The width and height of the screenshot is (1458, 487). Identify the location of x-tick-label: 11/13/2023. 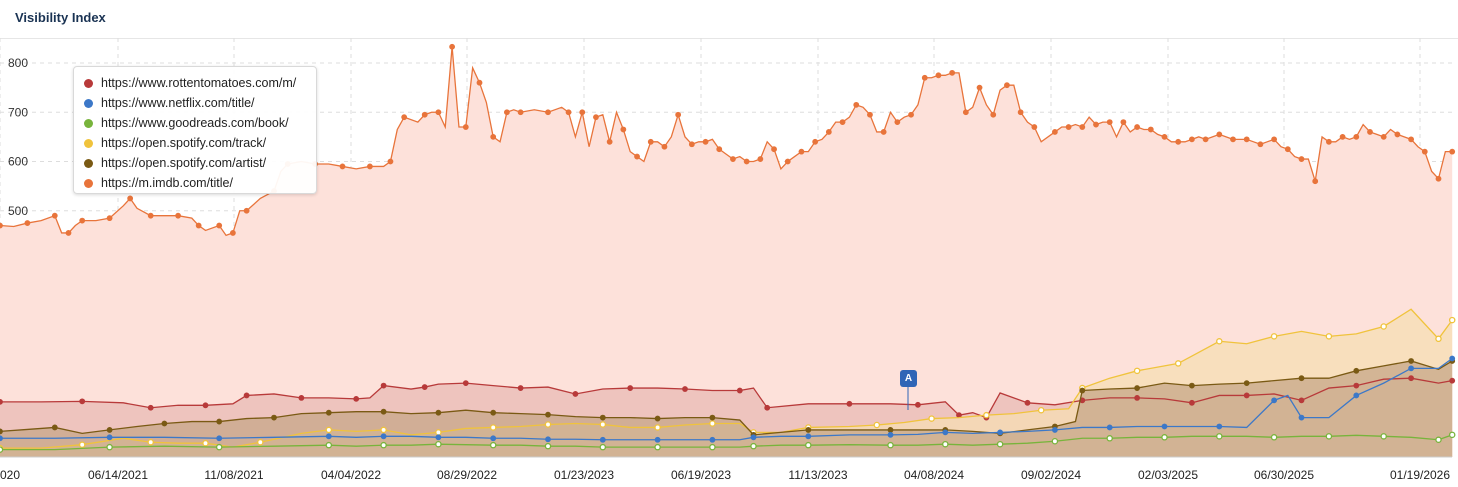
(817, 475).